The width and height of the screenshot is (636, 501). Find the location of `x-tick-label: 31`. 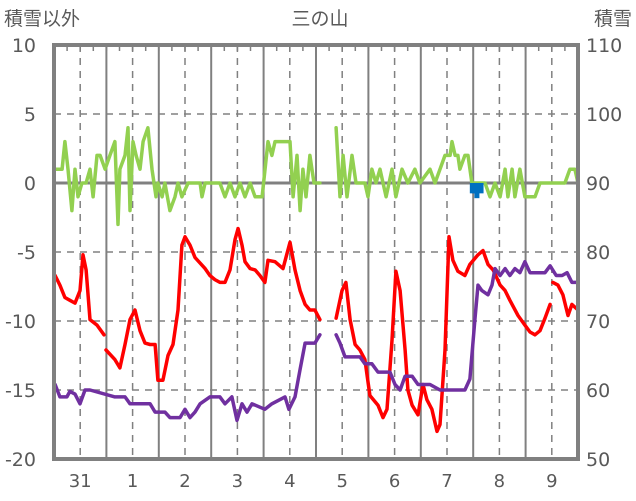

x-tick-label: 31 is located at coordinates (80, 481).